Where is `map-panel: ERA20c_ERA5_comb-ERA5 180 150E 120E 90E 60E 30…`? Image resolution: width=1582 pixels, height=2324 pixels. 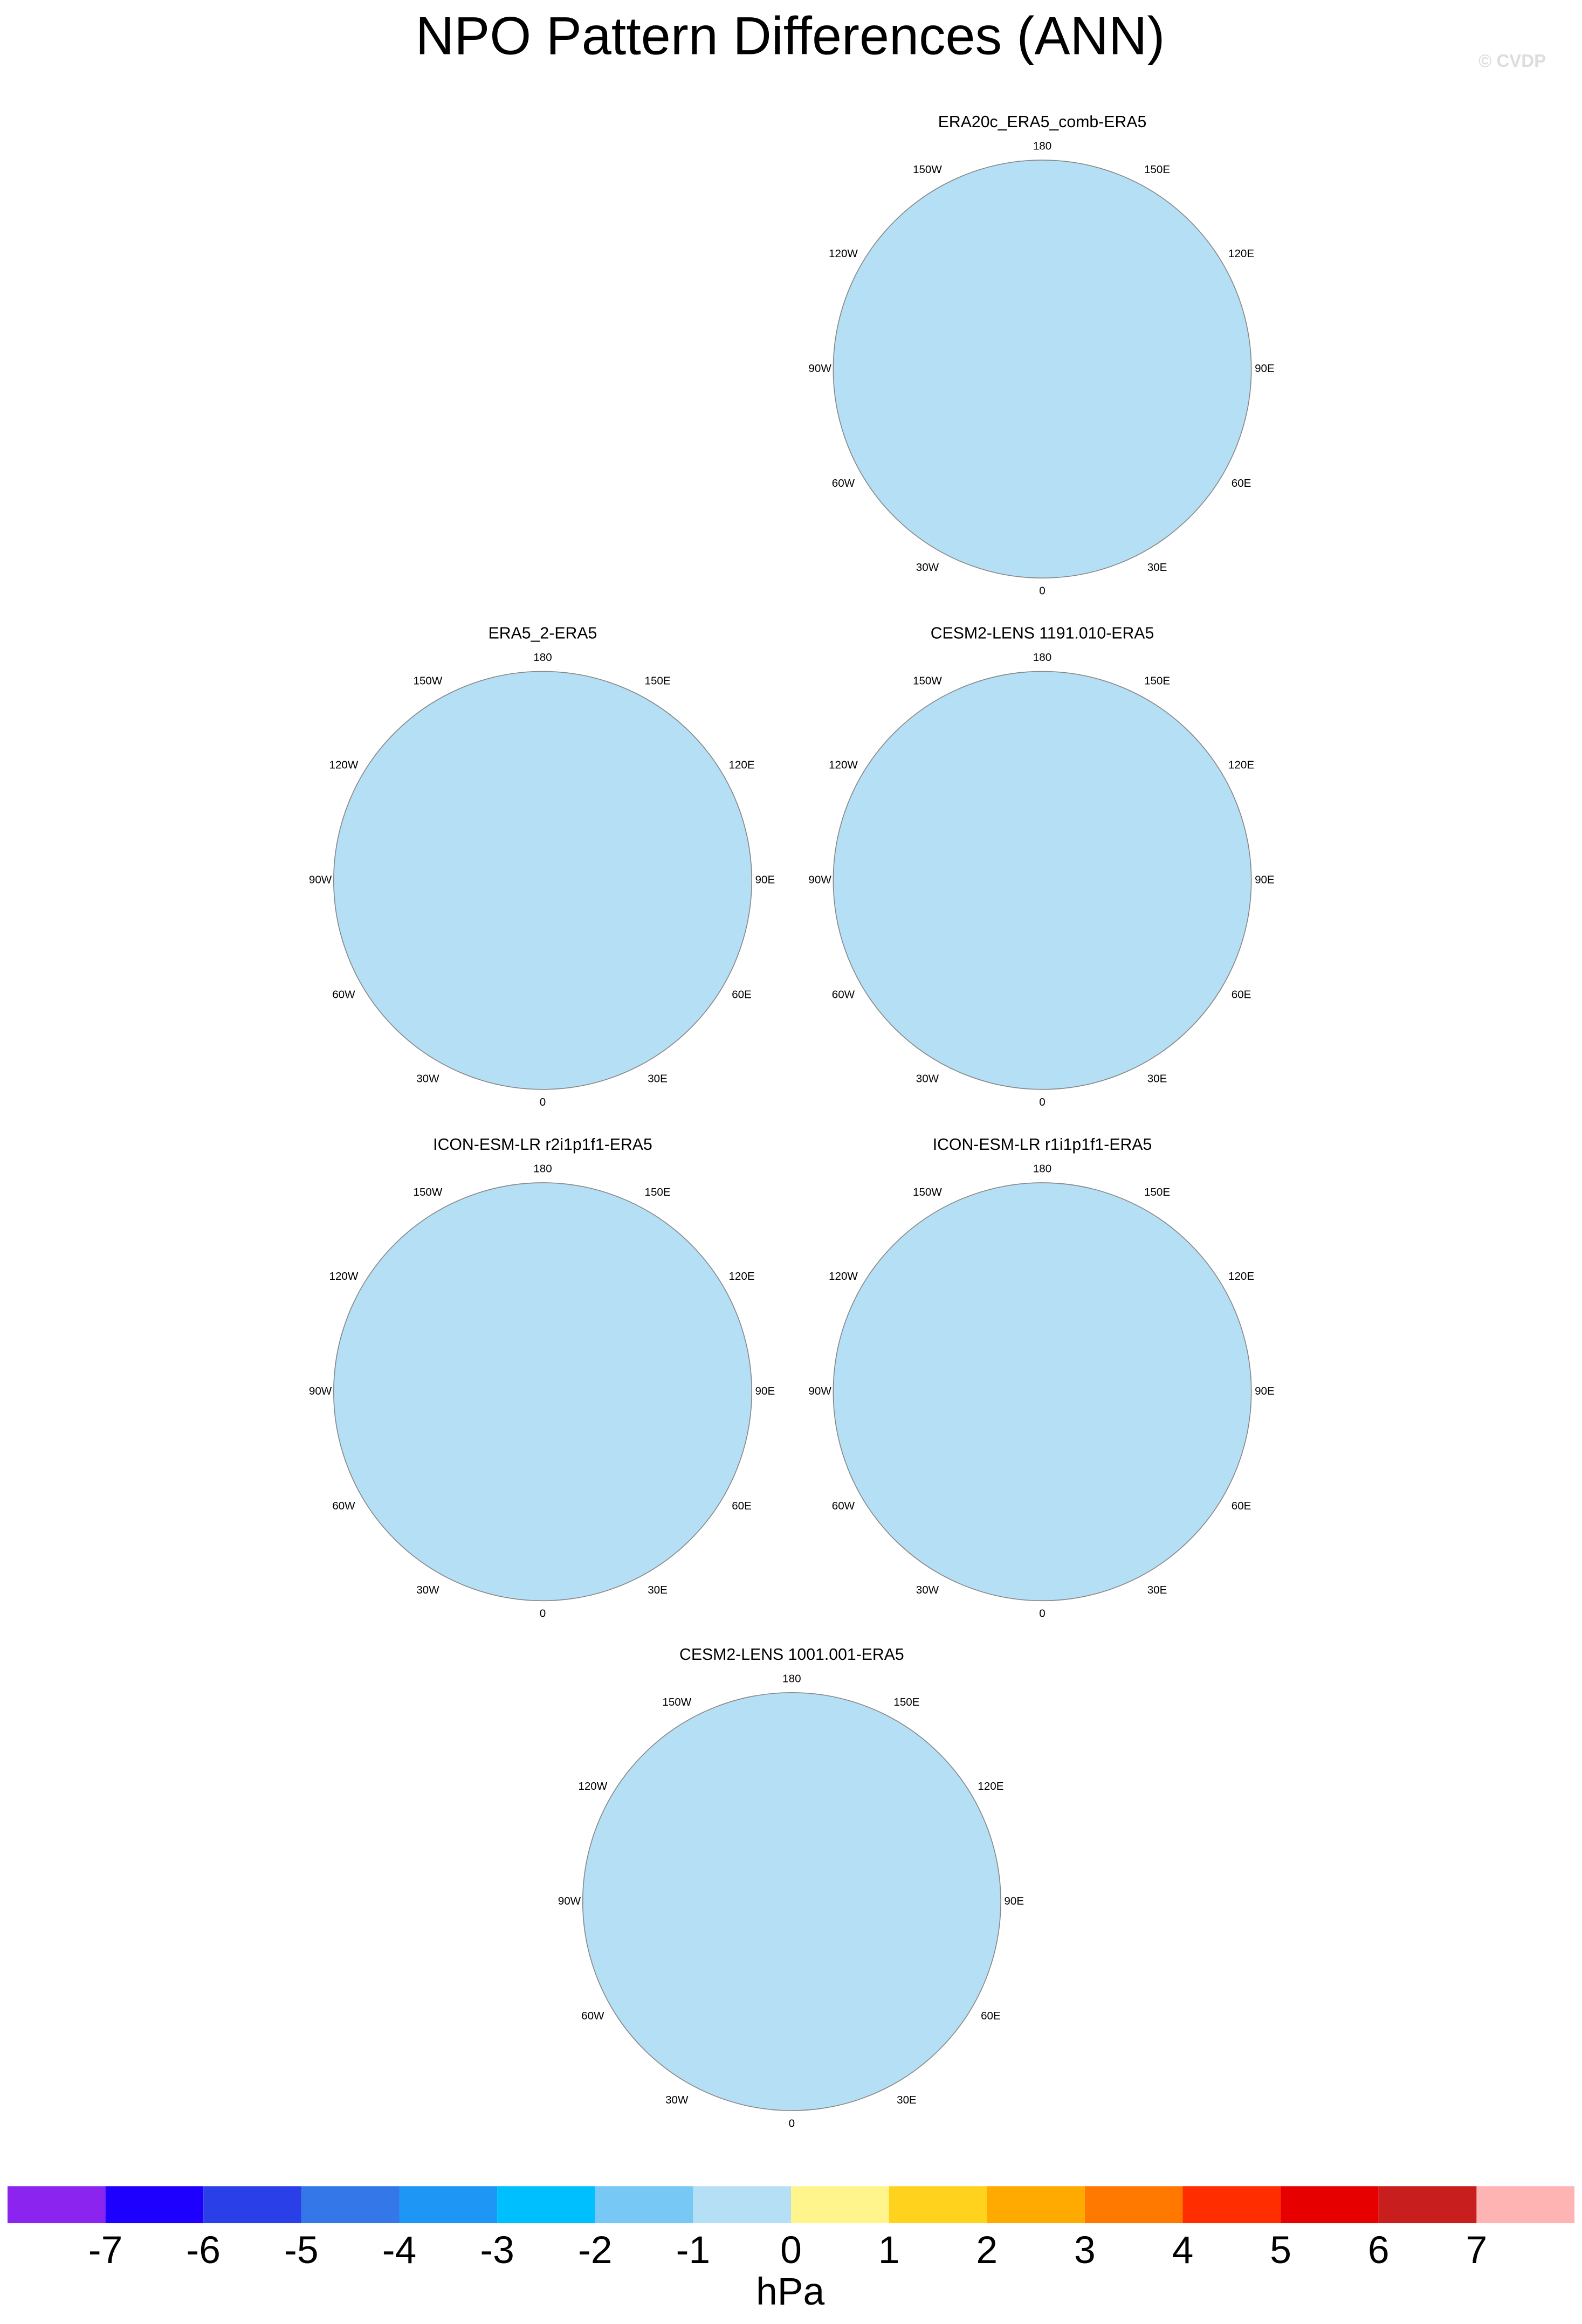 map-panel: ERA20c_ERA5_comb-ERA5 180 150E 120E 90E 60E 30… is located at coordinates (1041, 355).